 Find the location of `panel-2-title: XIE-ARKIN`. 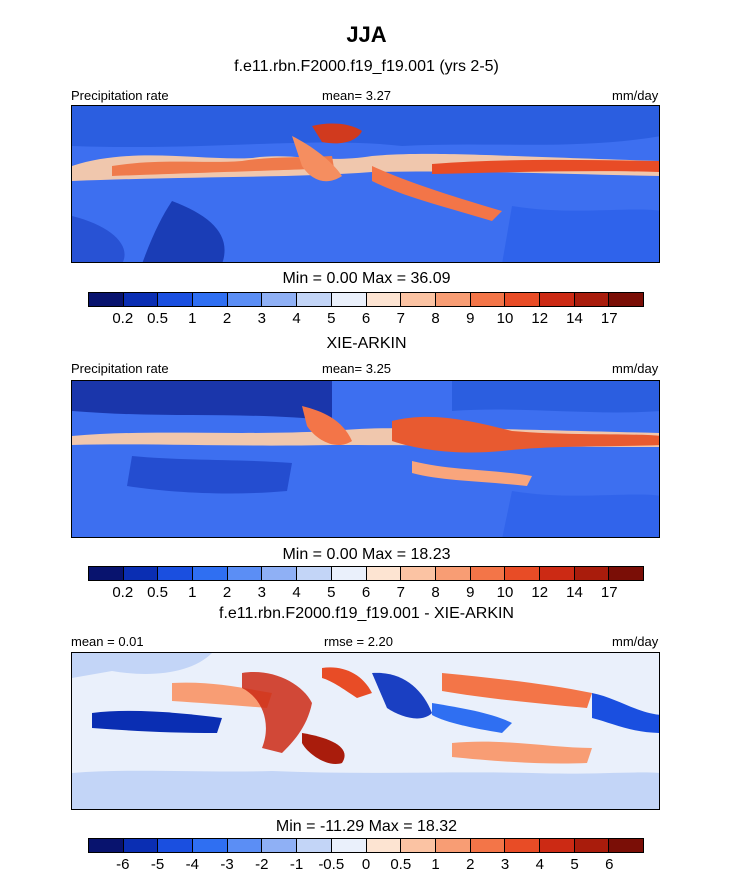

panel-2-title: XIE-ARKIN is located at coordinates (366, 343).